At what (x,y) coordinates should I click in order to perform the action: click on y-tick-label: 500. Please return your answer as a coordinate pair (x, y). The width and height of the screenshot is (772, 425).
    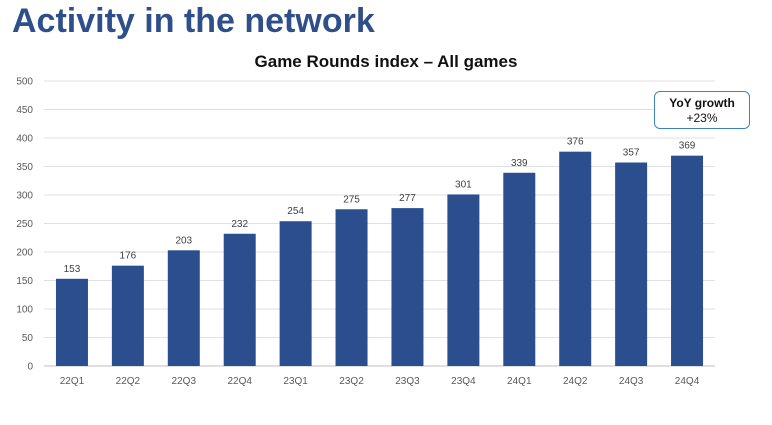
    Looking at the image, I should click on (24, 82).